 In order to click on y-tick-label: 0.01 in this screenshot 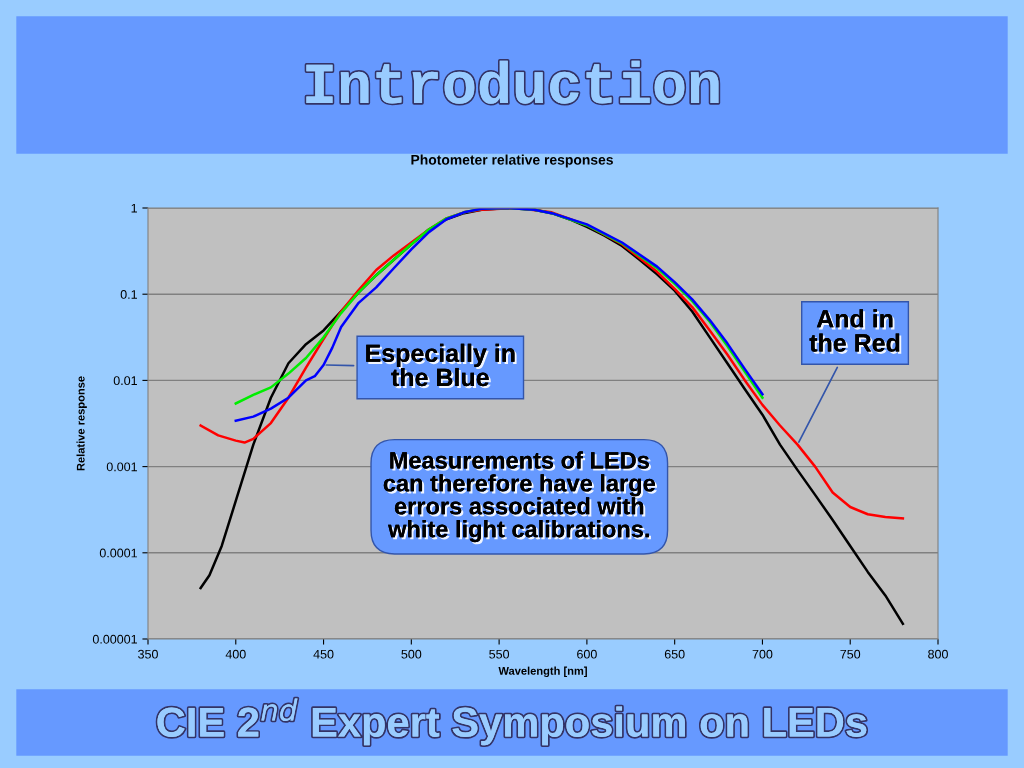, I will do `click(125, 381)`.